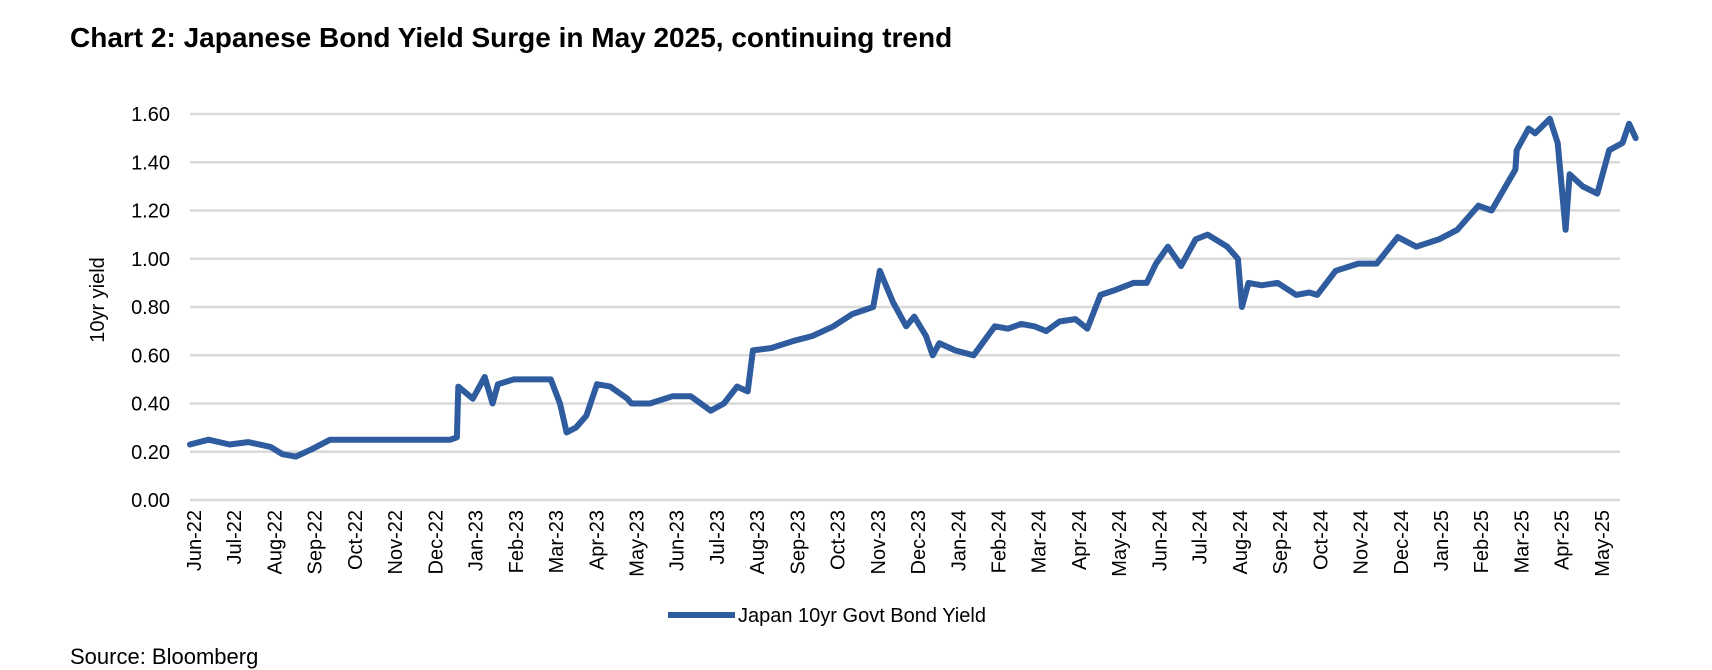 The height and width of the screenshot is (670, 1712). Describe the element at coordinates (517, 541) in the screenshot. I see `x-tick-label: Feb-23` at that location.